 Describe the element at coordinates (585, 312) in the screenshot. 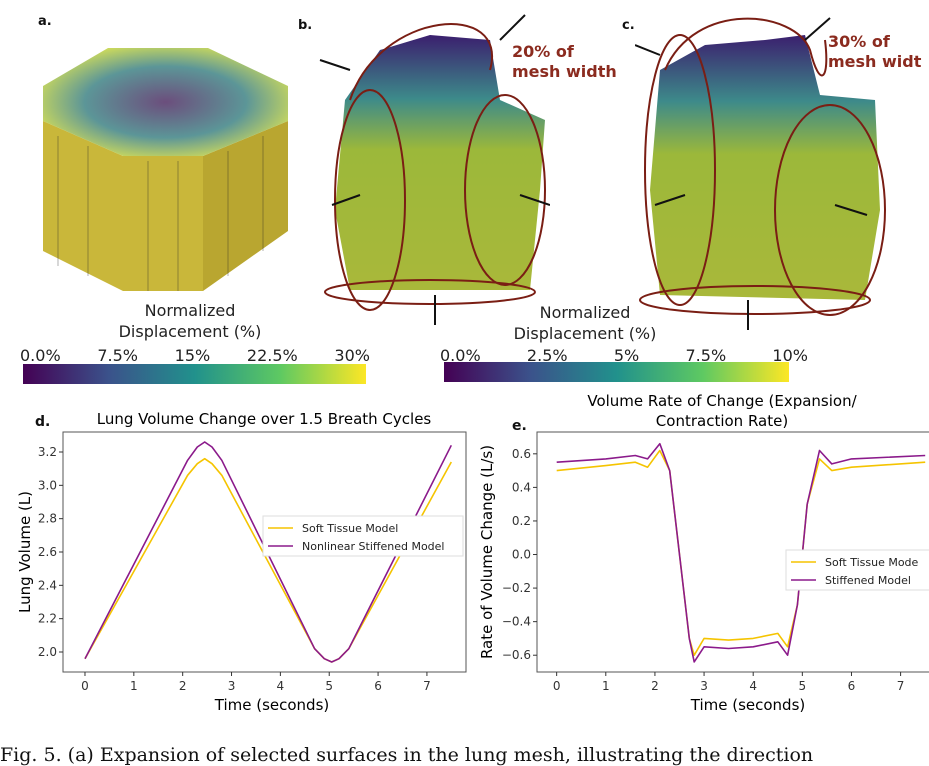

I see `colorbar-c-title-line1: Normalized` at that location.